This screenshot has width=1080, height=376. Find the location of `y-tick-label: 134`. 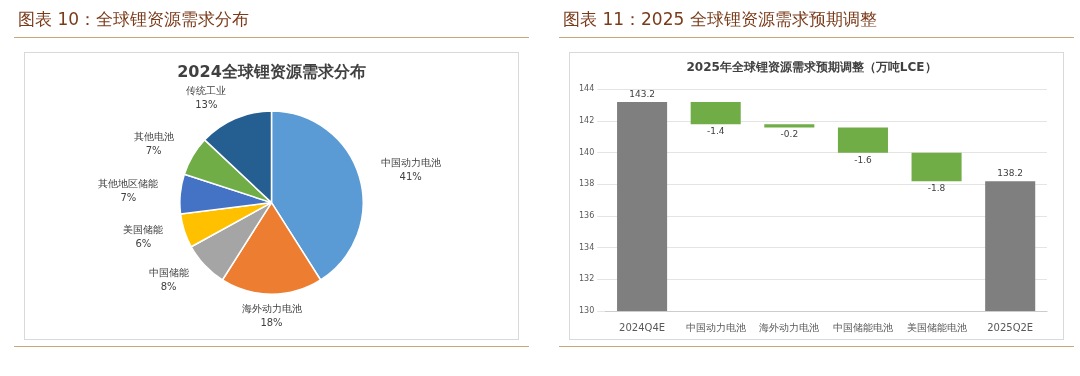

y-tick-label: 134 is located at coordinates (586, 247).